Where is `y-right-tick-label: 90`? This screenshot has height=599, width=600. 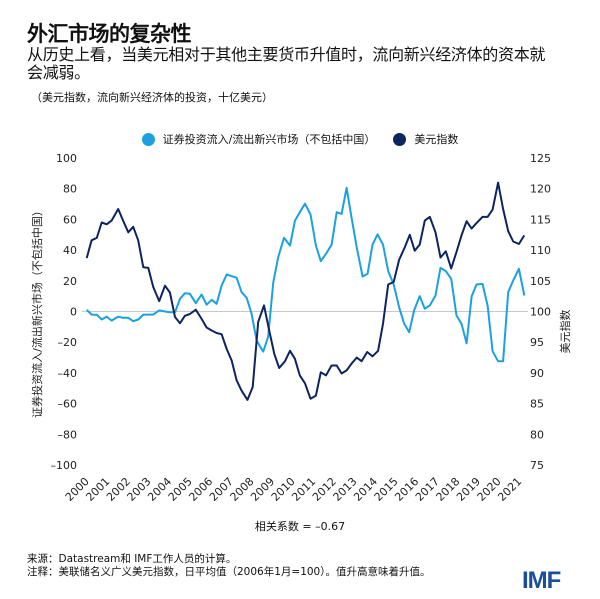
y-right-tick-label: 90 is located at coordinates (537, 373).